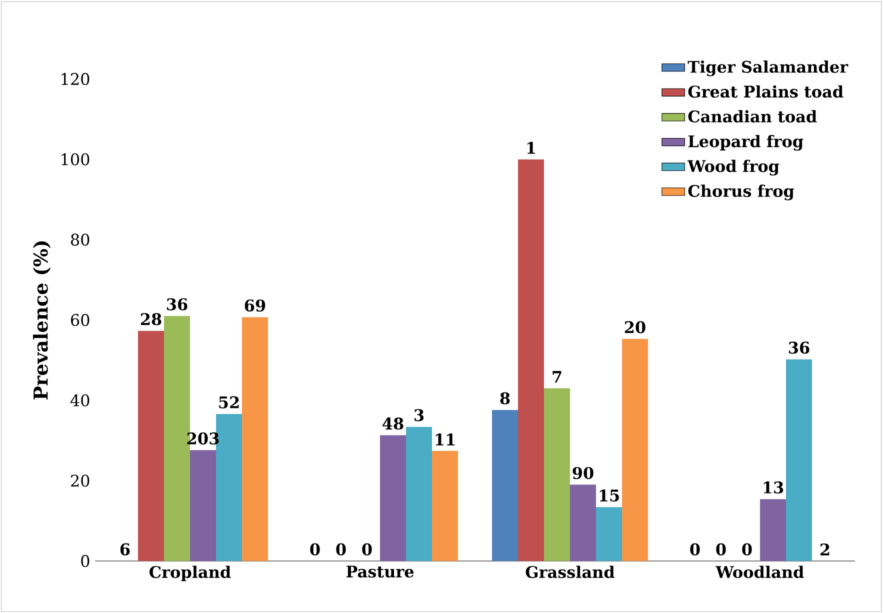 The height and width of the screenshot is (613, 883). What do you see at coordinates (609, 495) in the screenshot?
I see `annotation: 15` at bounding box center [609, 495].